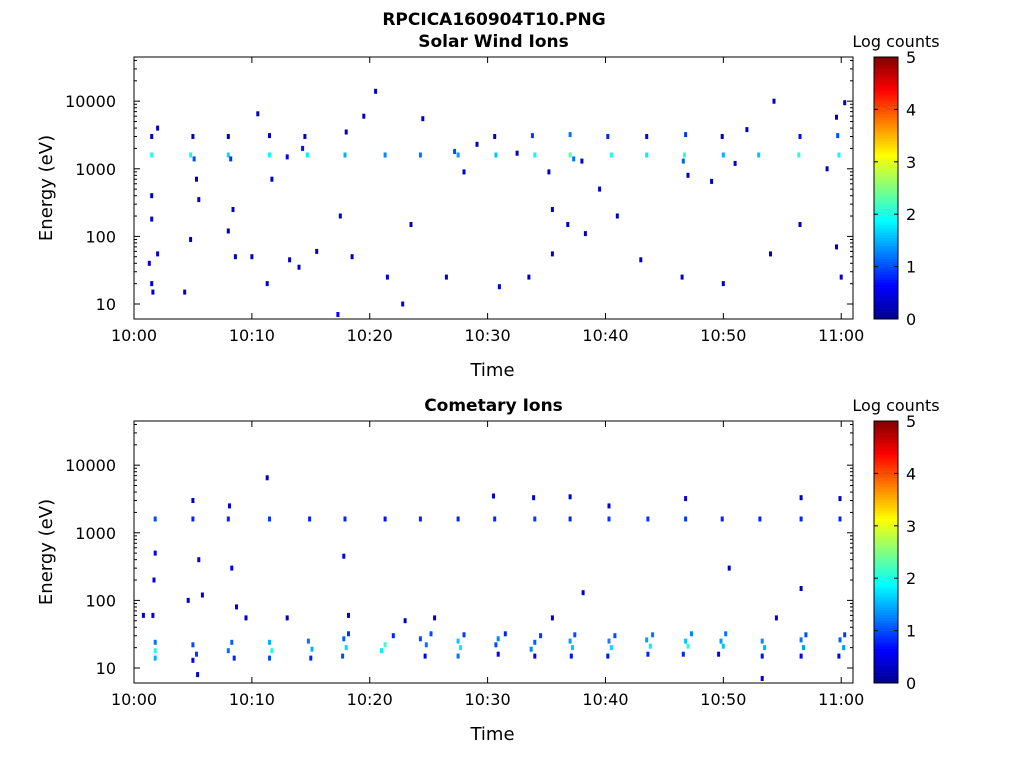 This screenshot has width=1024, height=768. What do you see at coordinates (911, 319) in the screenshot?
I see `colorbar-tick-label: 0` at bounding box center [911, 319].